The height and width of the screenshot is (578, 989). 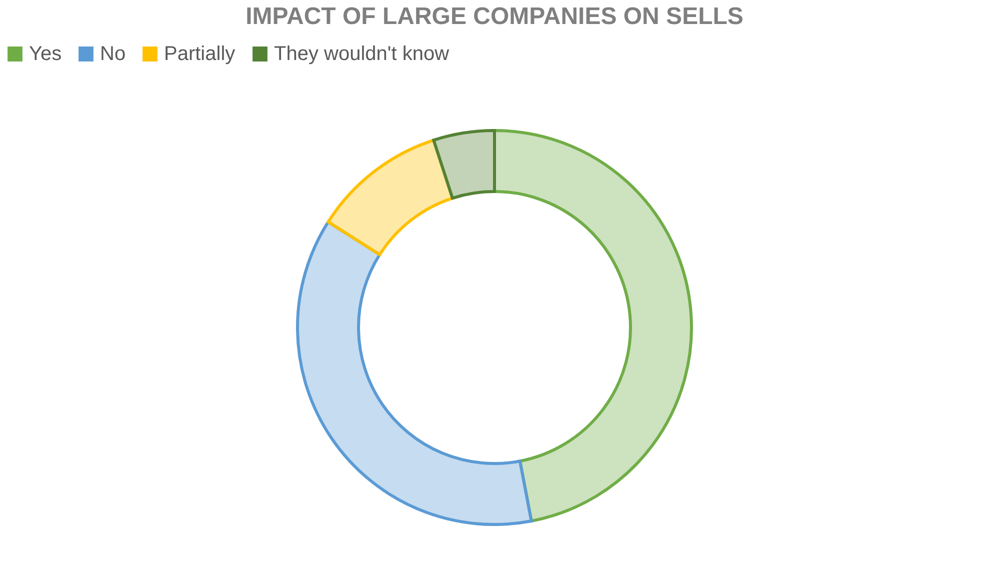 I want to click on legend-label: No, so click(x=113, y=54).